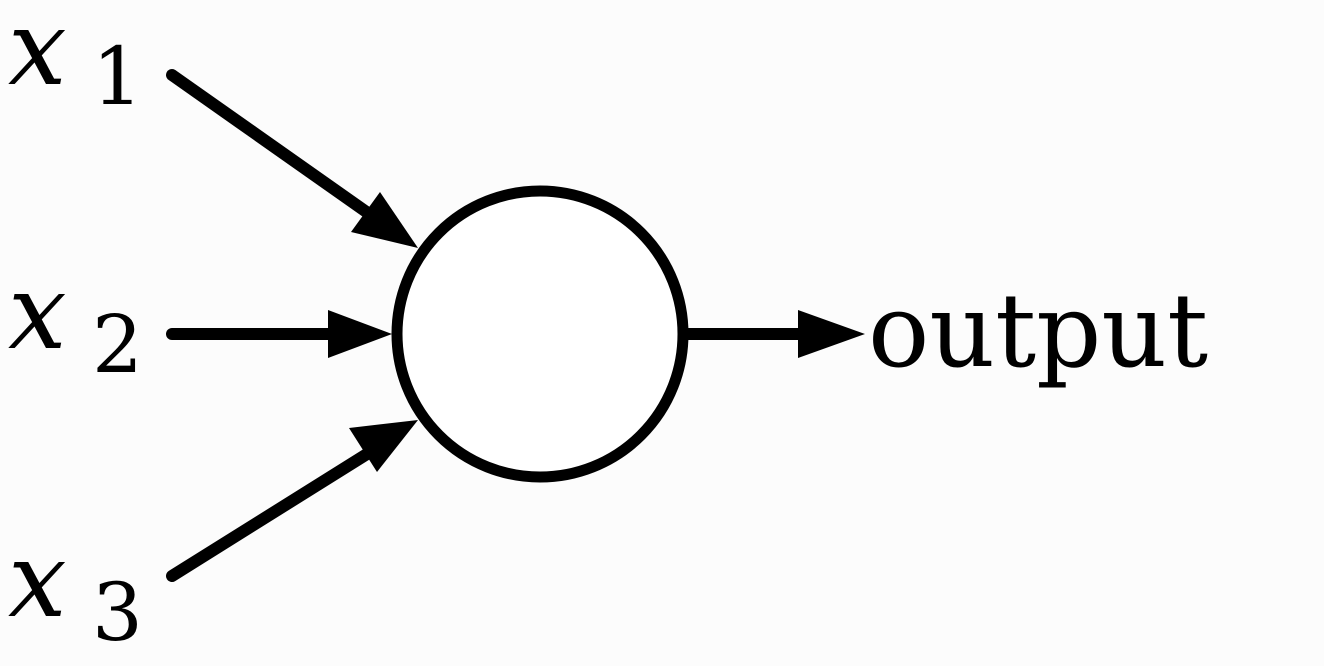 The height and width of the screenshot is (666, 1324). What do you see at coordinates (292, 501) in the screenshot?
I see `arrow-x3-to-neuron` at bounding box center [292, 501].